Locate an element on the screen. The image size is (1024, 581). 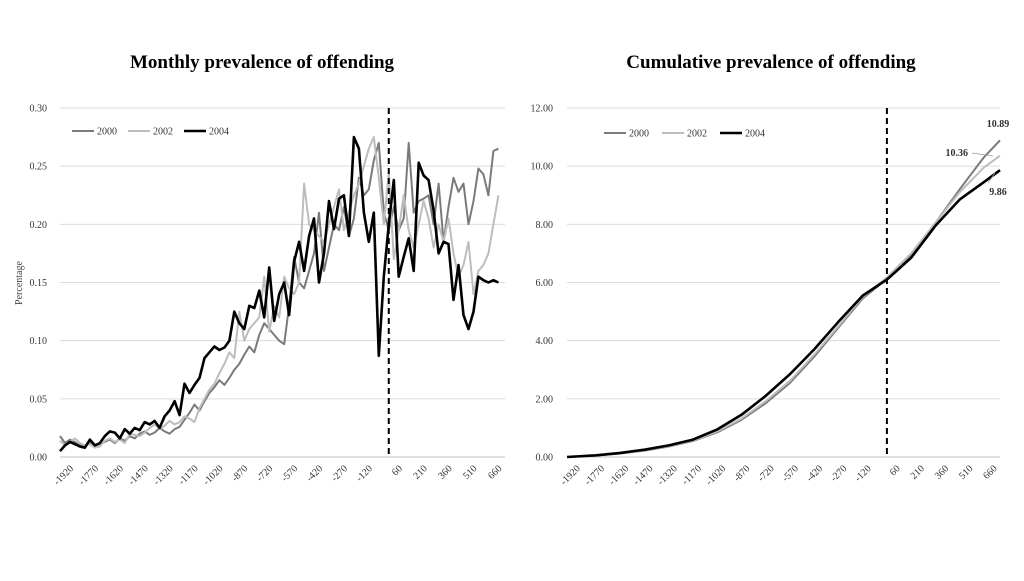
chart-title: Monthly prevalence of offending is located at coordinates (262, 62).